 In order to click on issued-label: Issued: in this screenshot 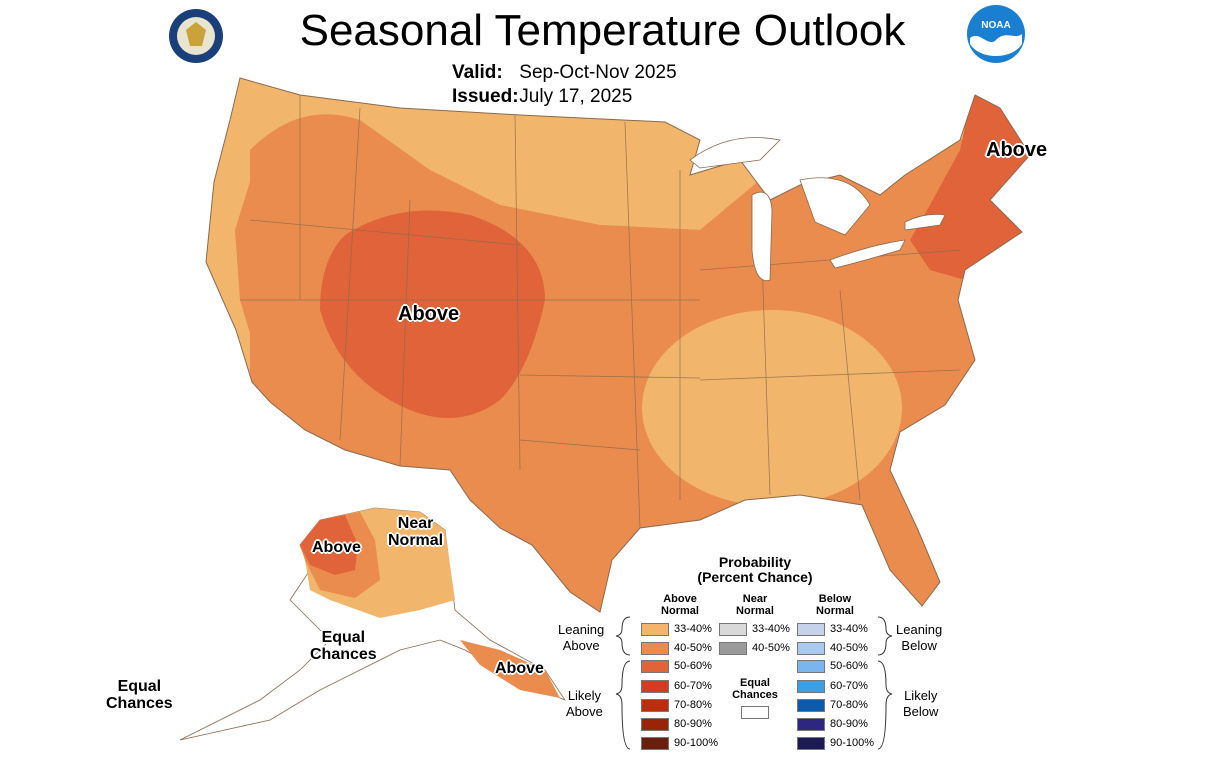, I will do `click(485, 96)`.